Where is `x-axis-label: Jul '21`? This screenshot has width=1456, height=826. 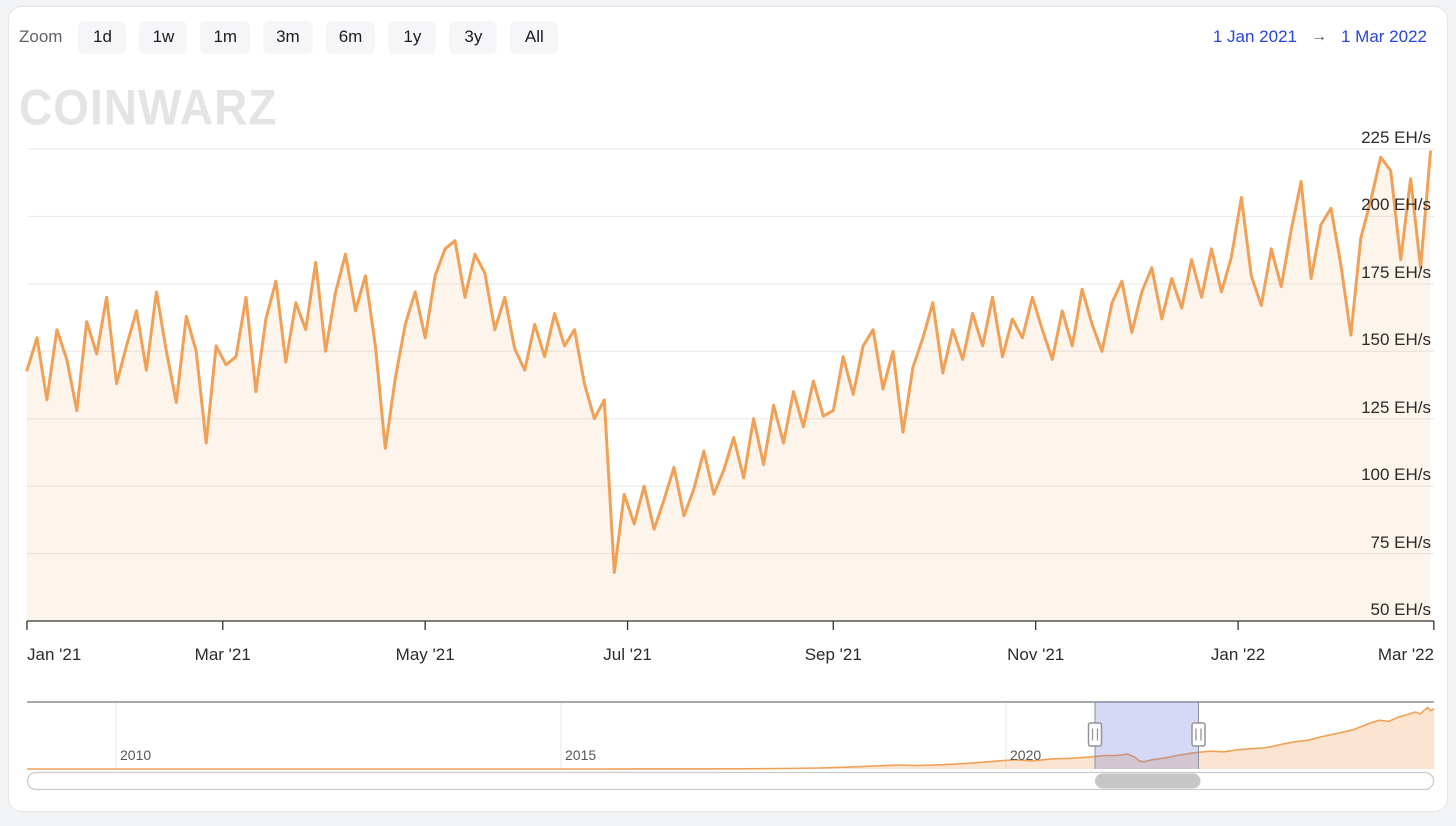 x-axis-label: Jul '21 is located at coordinates (627, 654).